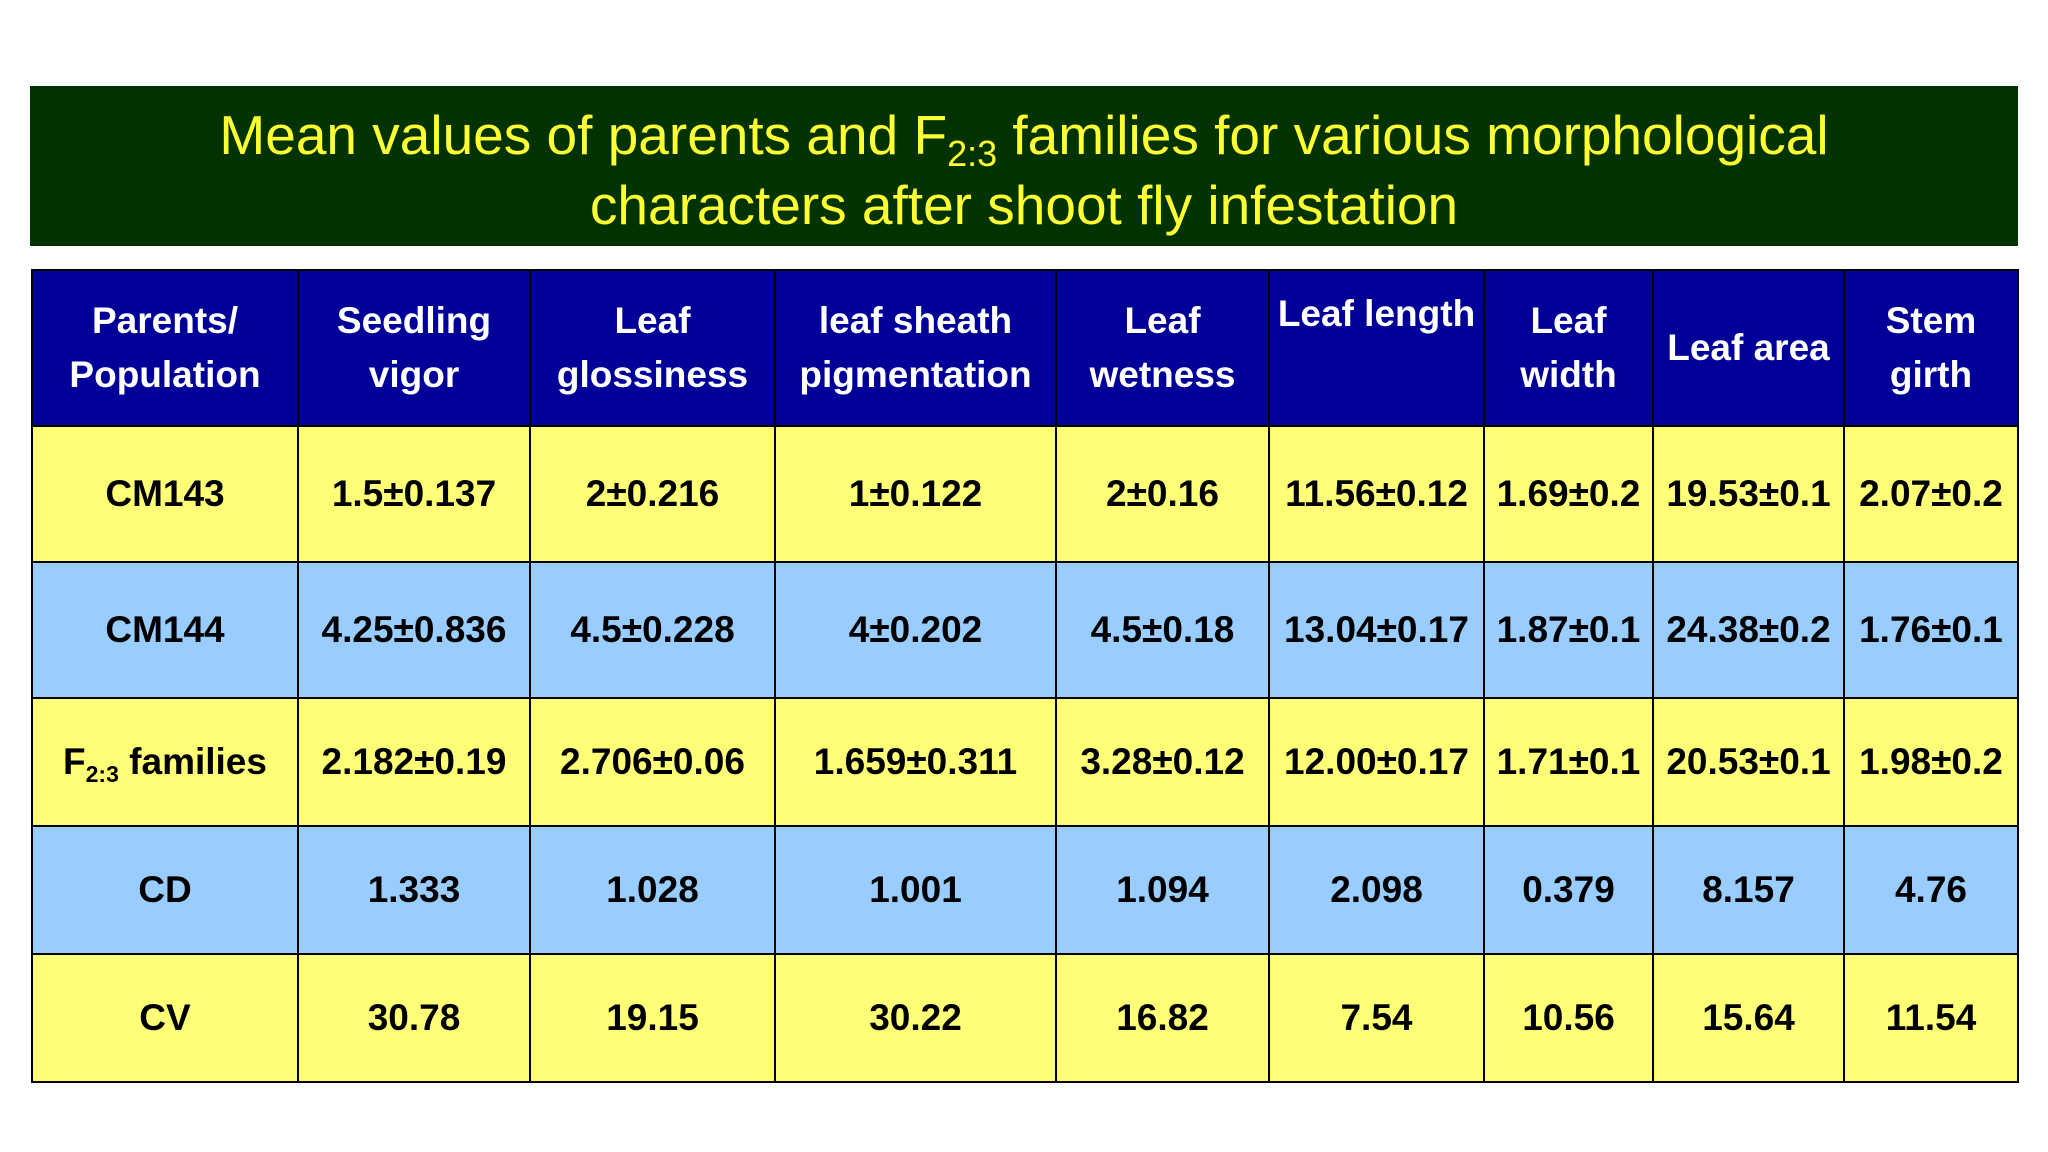  What do you see at coordinates (1748, 1018) in the screenshot?
I see `table-cell: 15.64` at bounding box center [1748, 1018].